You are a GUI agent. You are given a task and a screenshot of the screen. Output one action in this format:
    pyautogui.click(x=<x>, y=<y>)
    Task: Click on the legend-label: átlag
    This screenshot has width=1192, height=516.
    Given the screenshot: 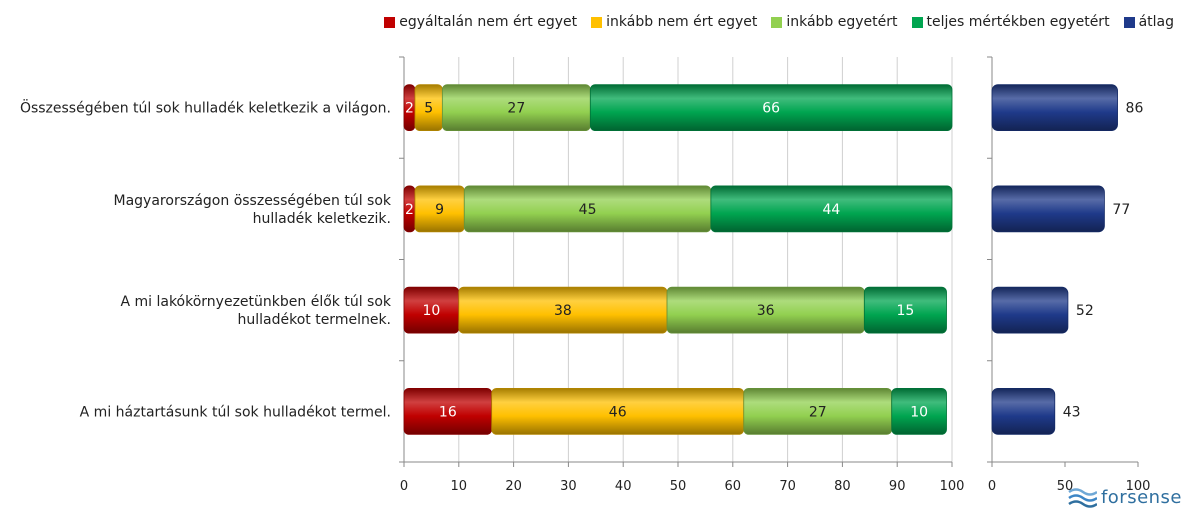 What is the action you would take?
    pyautogui.click(x=1156, y=22)
    